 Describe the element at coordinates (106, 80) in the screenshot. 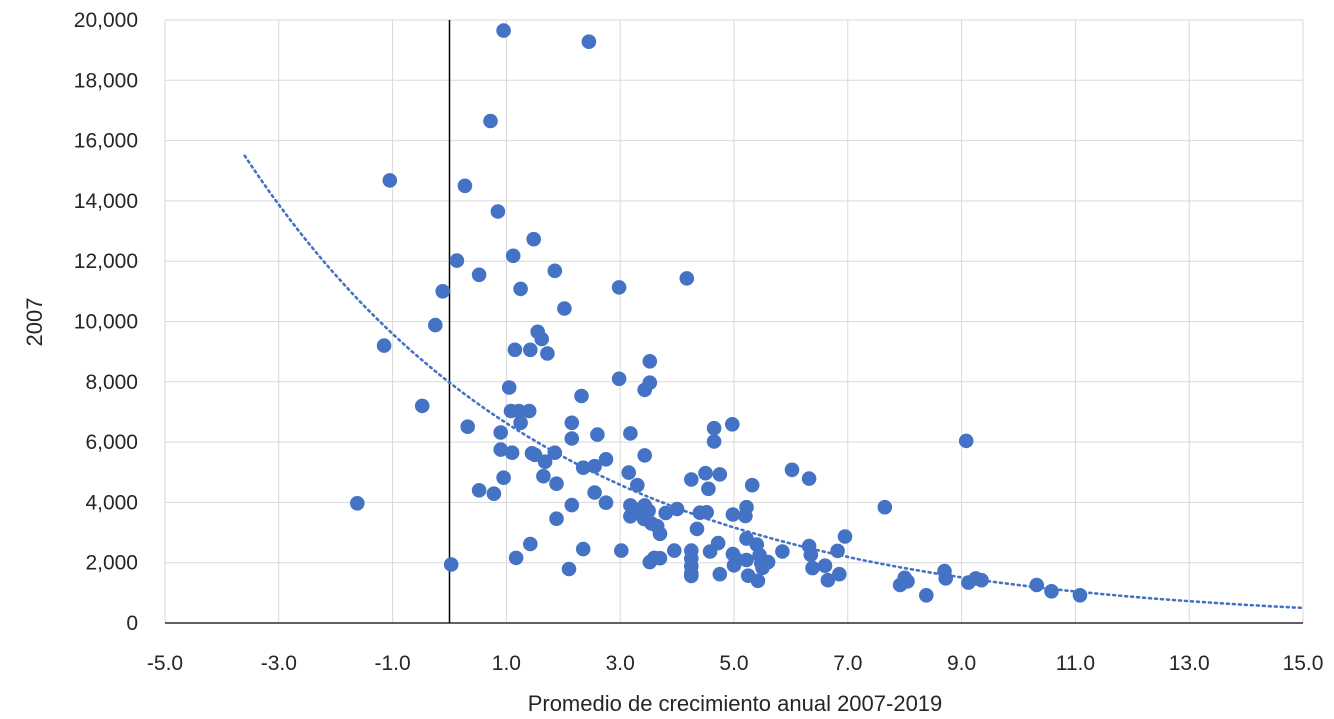

I see `y-tick-label: 18,000` at that location.